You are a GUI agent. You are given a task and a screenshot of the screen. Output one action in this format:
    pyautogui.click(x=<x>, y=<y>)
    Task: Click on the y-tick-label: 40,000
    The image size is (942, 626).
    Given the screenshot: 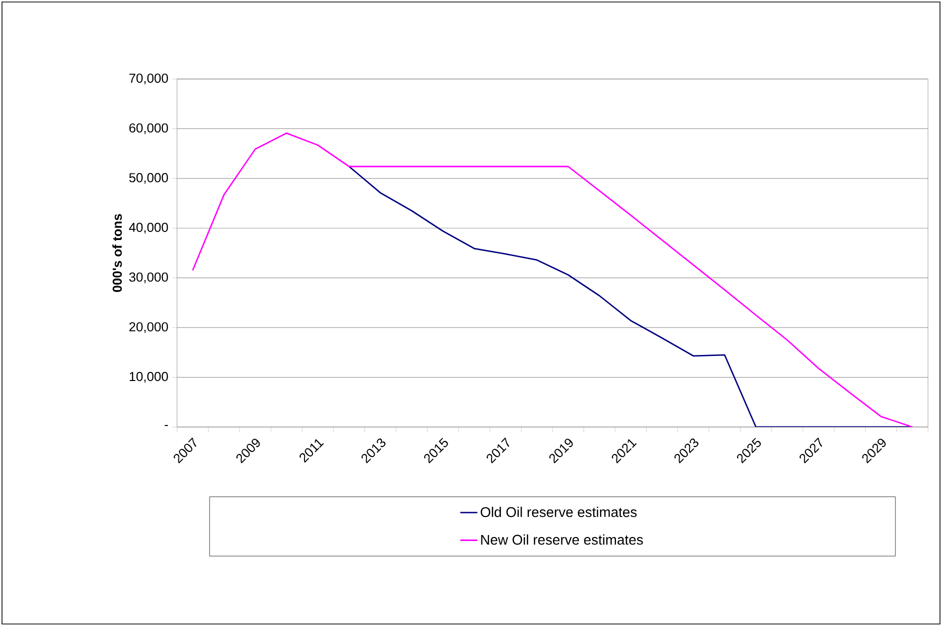 What is the action you would take?
    pyautogui.click(x=148, y=228)
    